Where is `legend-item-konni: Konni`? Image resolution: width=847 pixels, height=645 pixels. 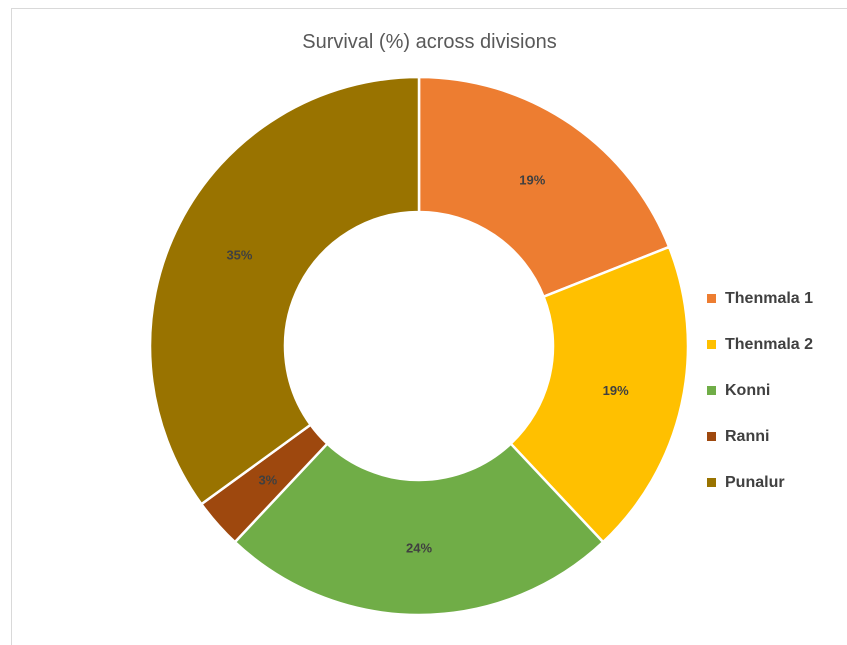
legend-item-konni: Konni is located at coordinates (760, 390).